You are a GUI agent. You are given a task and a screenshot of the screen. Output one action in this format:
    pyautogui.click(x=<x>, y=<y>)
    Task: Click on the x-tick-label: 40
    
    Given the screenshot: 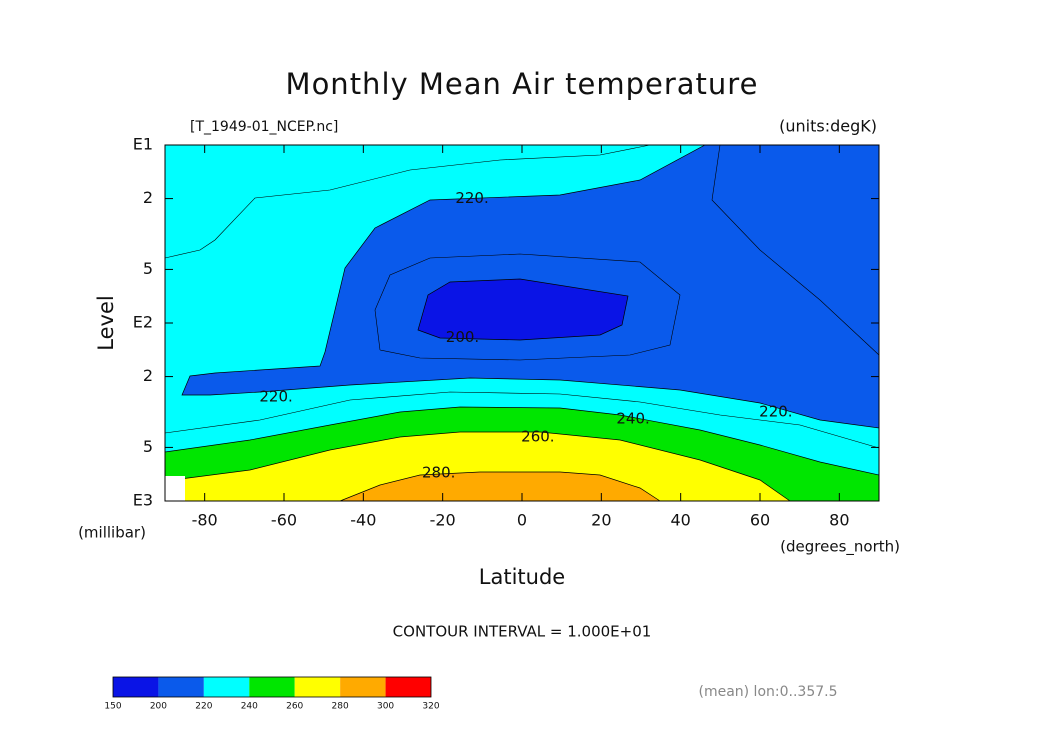 What is the action you would take?
    pyautogui.click(x=680, y=520)
    